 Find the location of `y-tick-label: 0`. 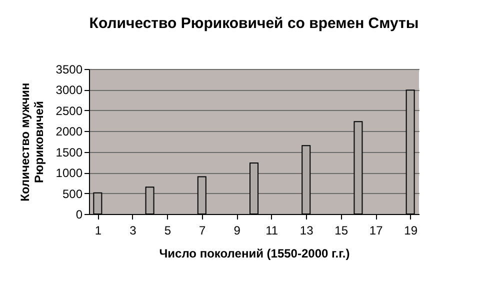

y-tick-label: 0 is located at coordinates (79, 215).